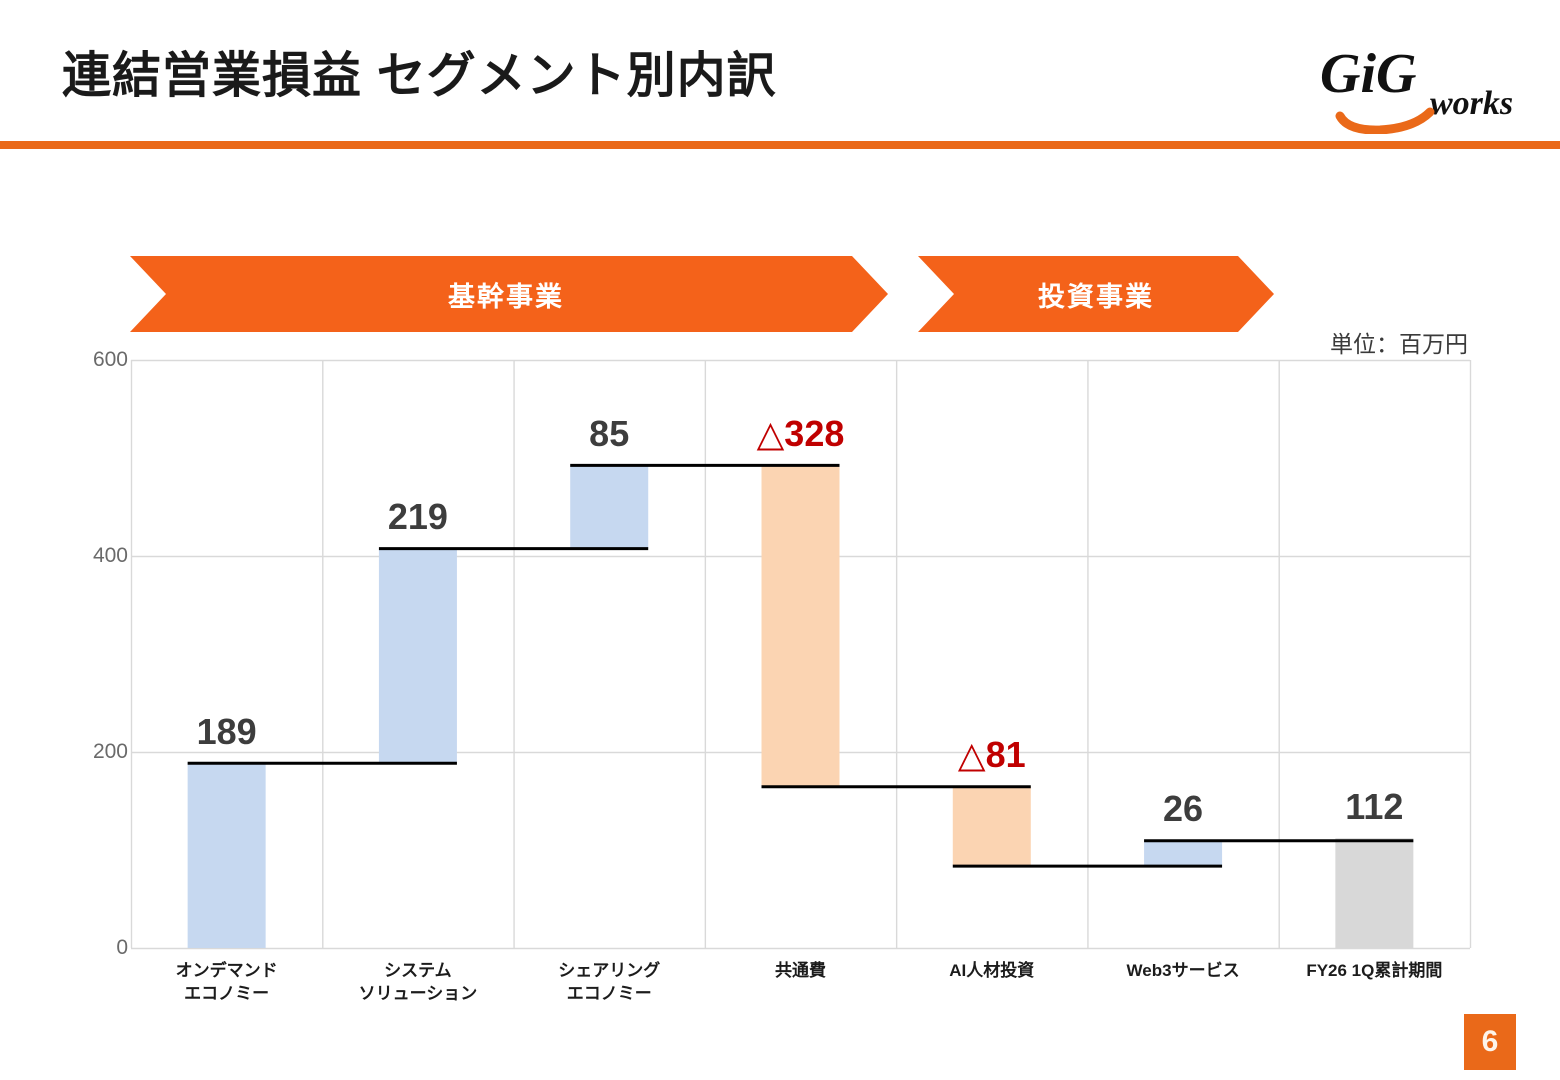  Describe the element at coordinates (1385, 120) in the screenshot. I see `logo-smile-swoosh` at that location.